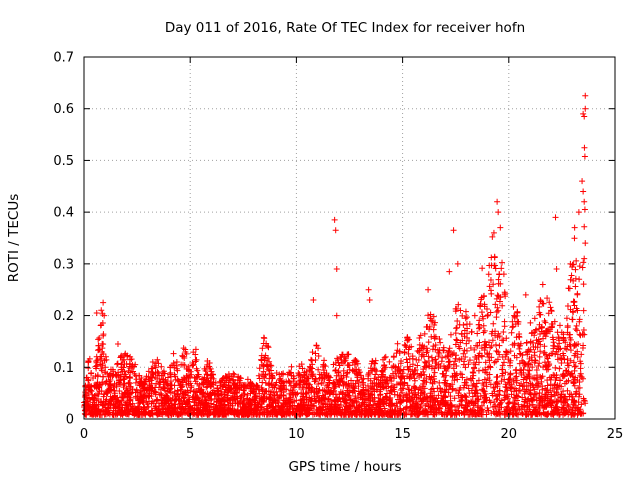  What do you see at coordinates (344, 467) in the screenshot?
I see `x-axis-label: GPS time / hours` at bounding box center [344, 467].